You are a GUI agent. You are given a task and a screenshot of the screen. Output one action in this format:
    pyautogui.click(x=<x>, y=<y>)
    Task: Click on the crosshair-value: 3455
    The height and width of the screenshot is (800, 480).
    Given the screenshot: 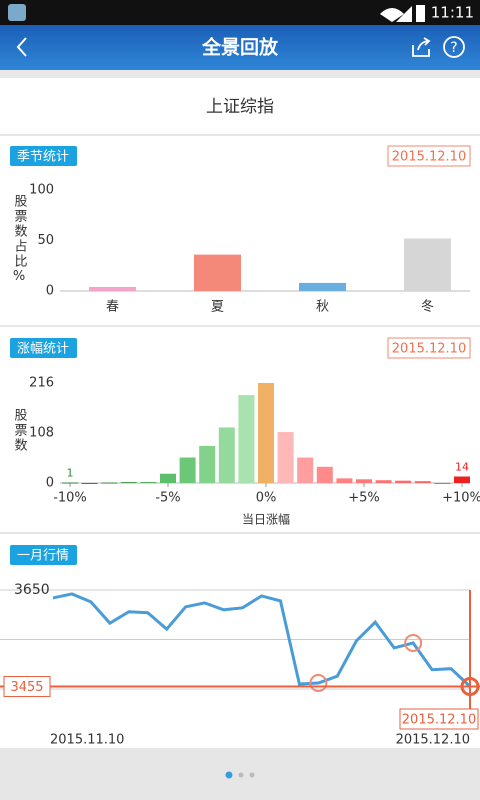 What is the action you would take?
    pyautogui.click(x=26, y=687)
    